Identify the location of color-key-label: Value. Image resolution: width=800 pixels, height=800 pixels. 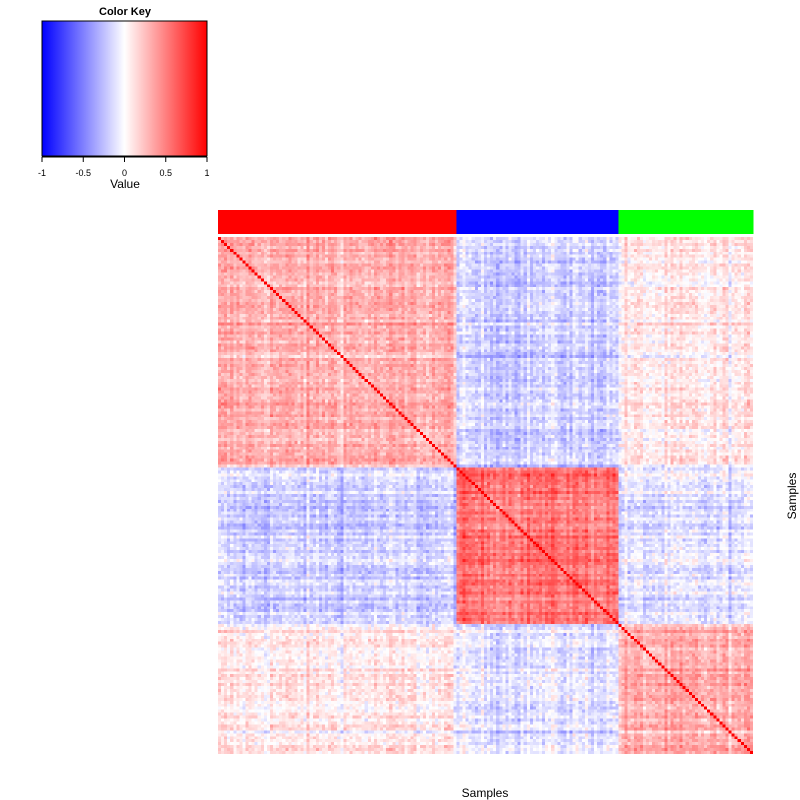
(125, 184).